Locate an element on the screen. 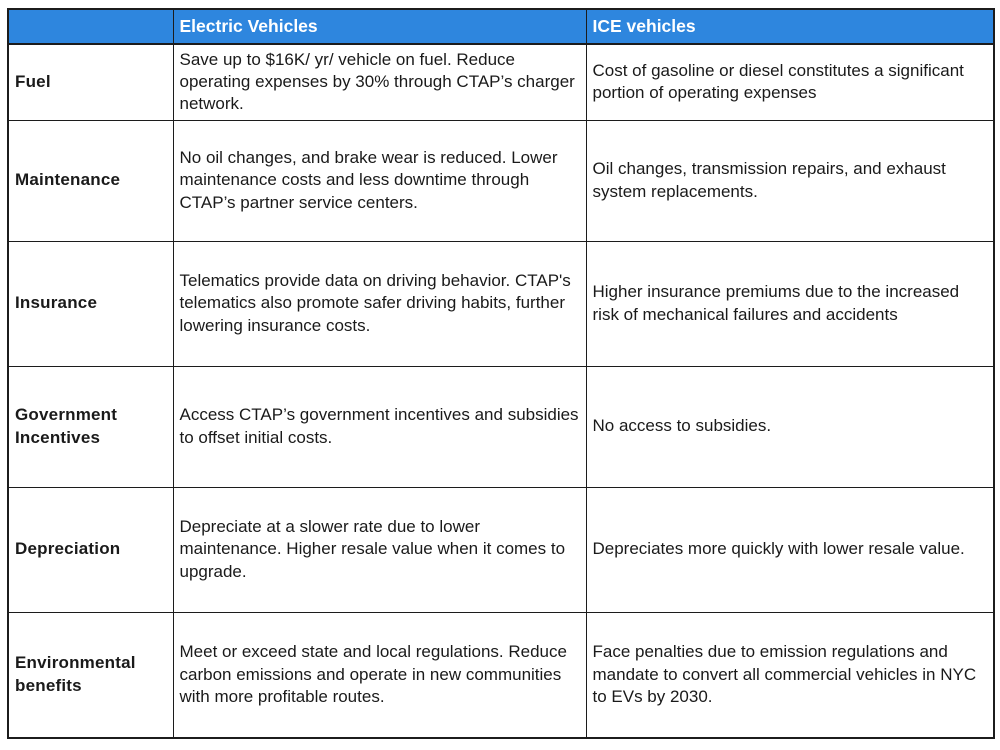 The height and width of the screenshot is (750, 1000). corner-cell is located at coordinates (90, 26).